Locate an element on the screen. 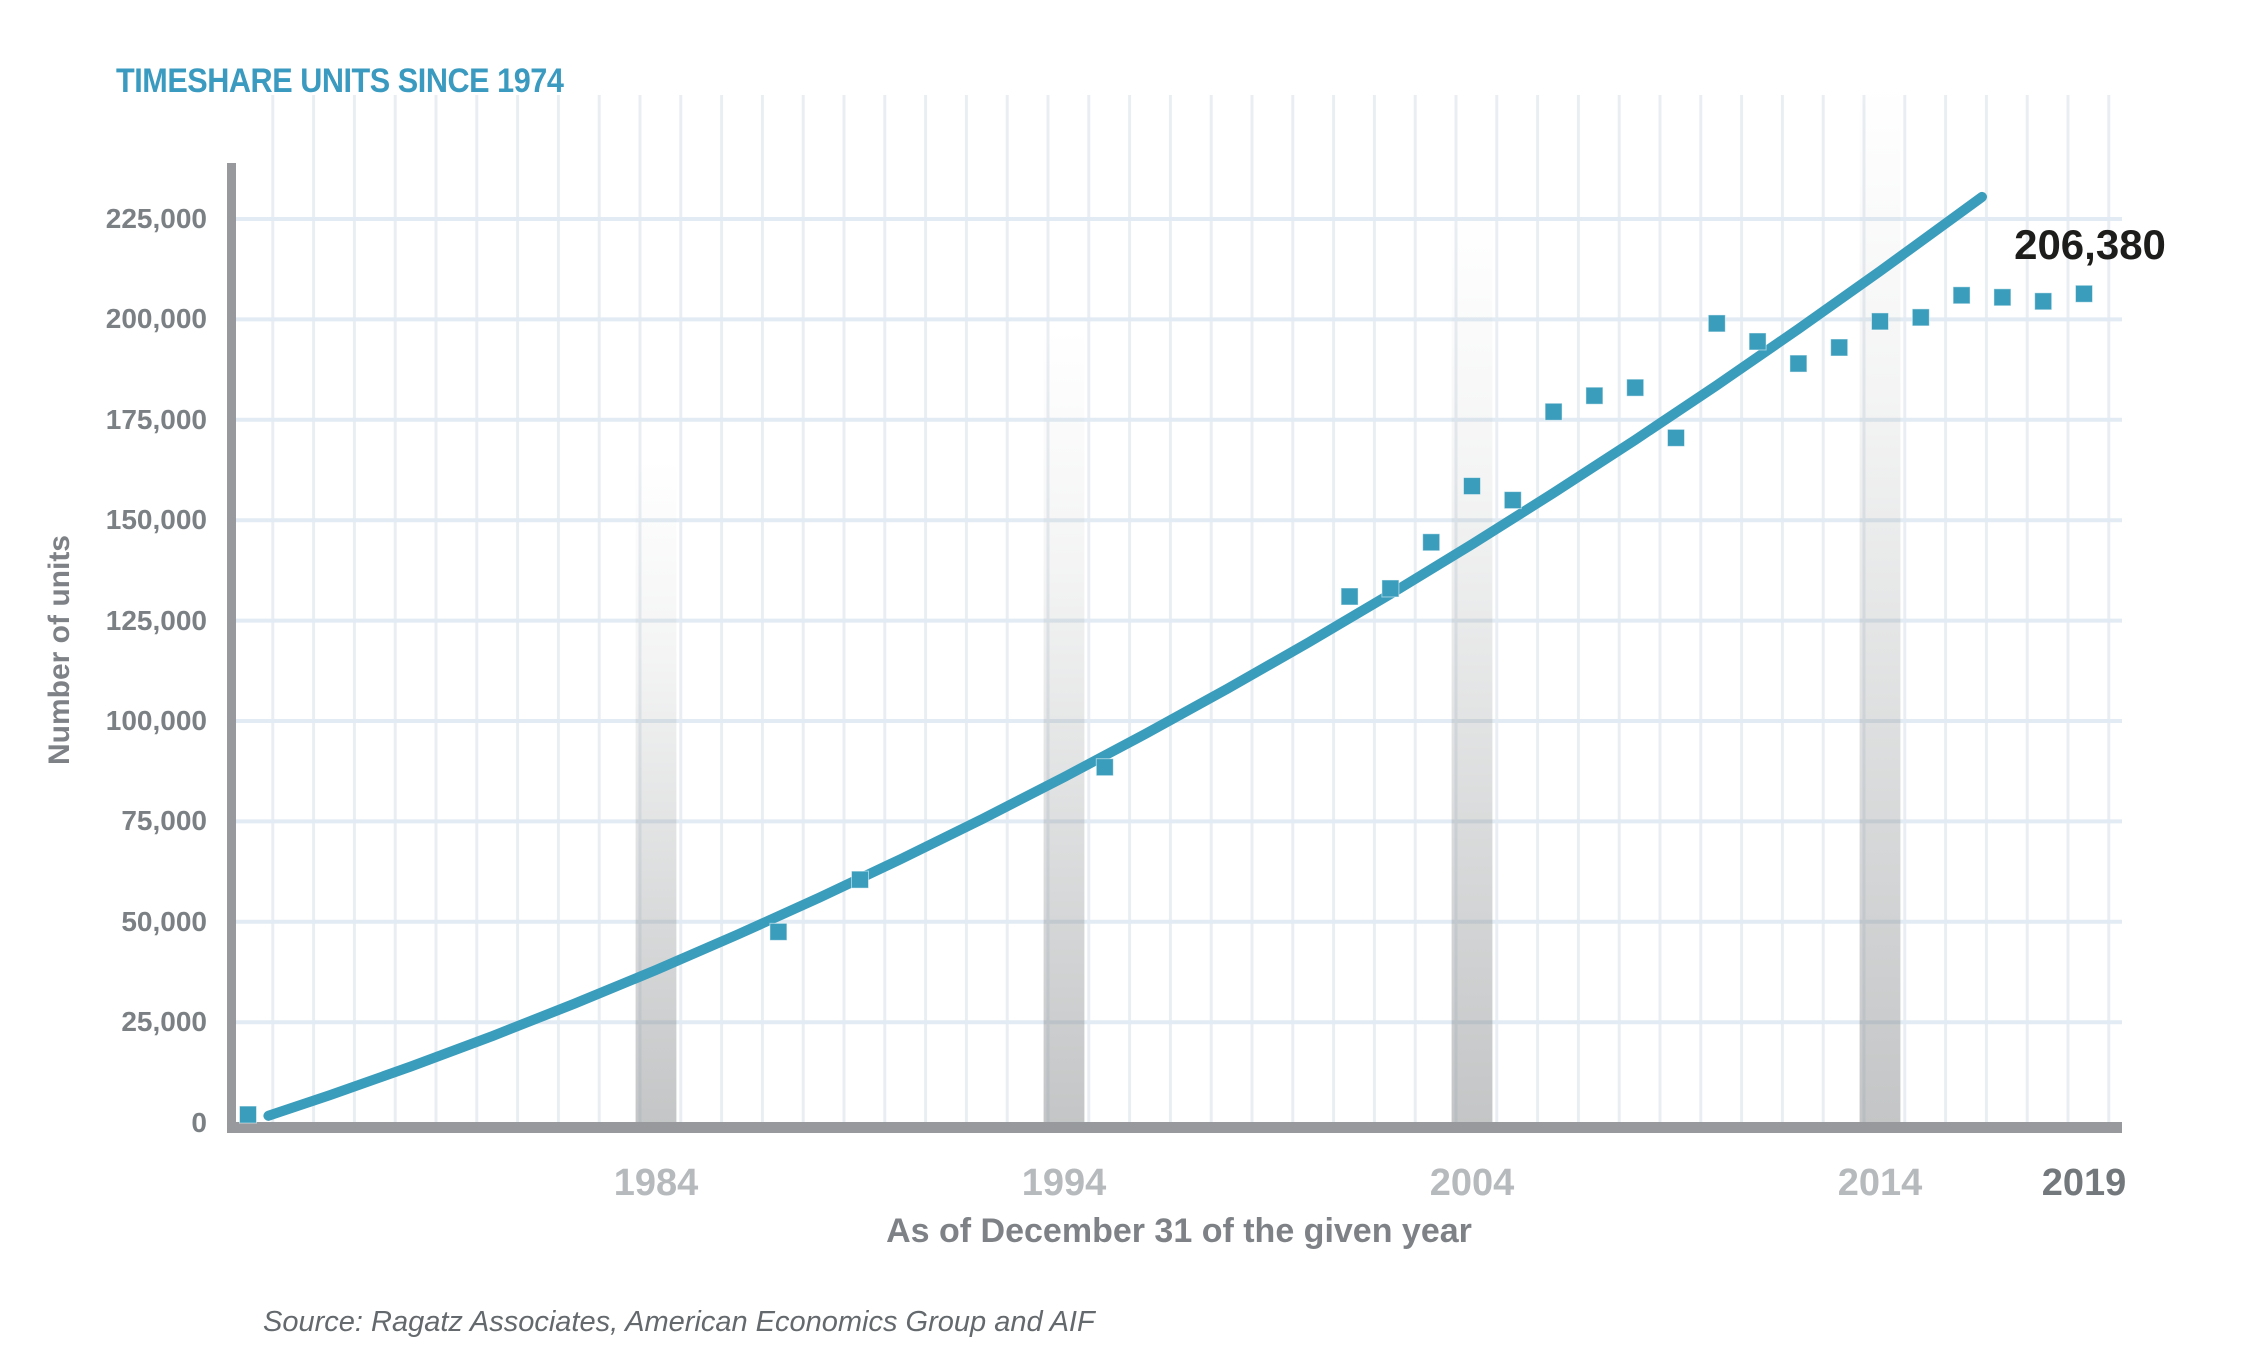 The width and height of the screenshot is (2250, 1350). decade-highlight-bar-2014 is located at coordinates (1880, 604).